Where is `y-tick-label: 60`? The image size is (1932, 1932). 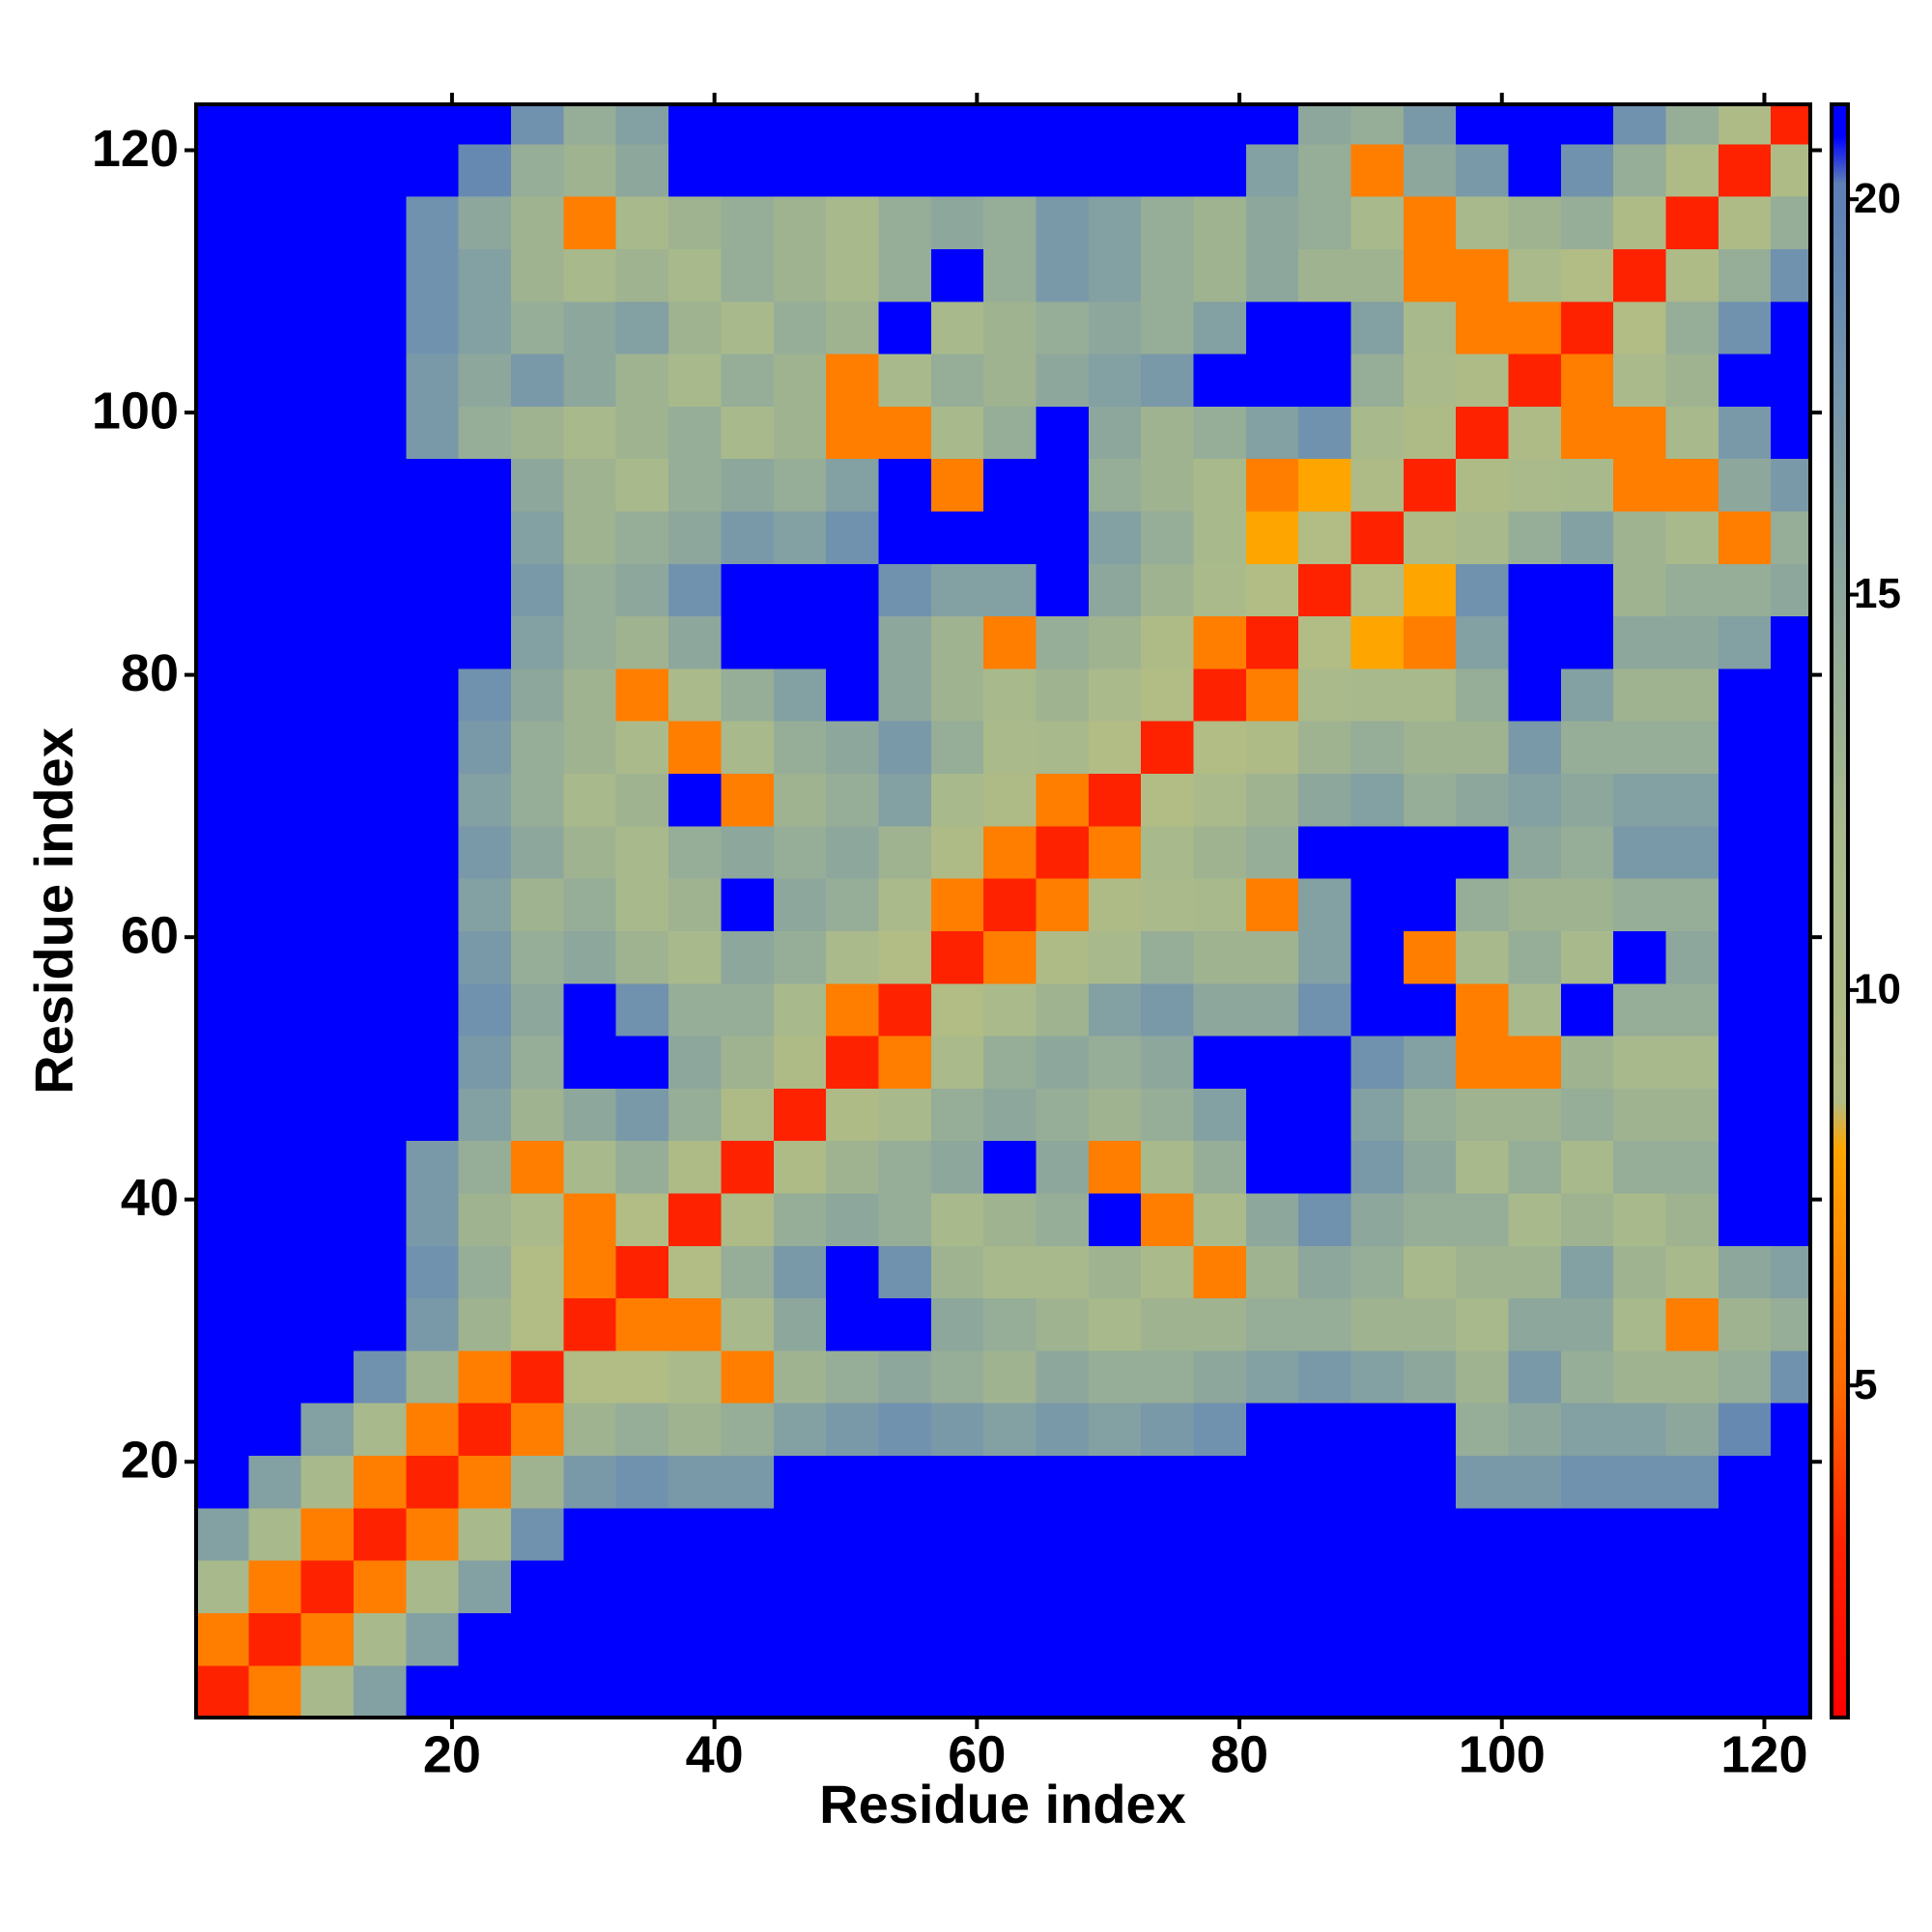 y-tick-label: 60 is located at coordinates (150, 935).